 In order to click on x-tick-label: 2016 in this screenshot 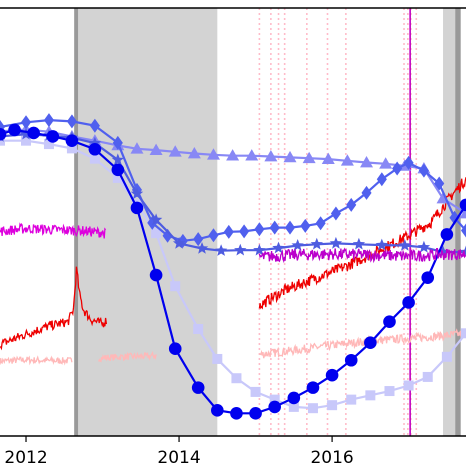, I will do `click(331, 457)`.